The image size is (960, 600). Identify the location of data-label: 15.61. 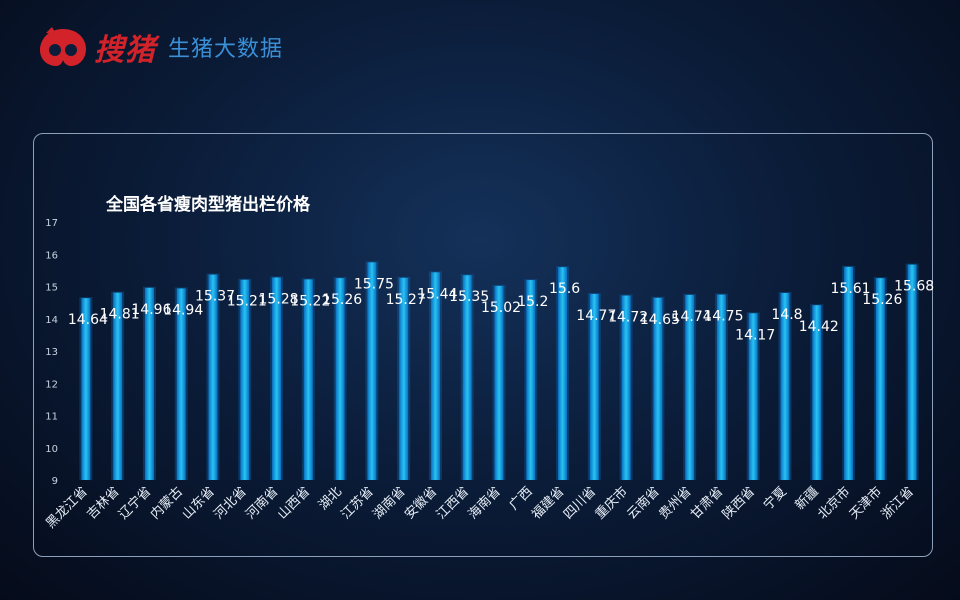
(851, 289).